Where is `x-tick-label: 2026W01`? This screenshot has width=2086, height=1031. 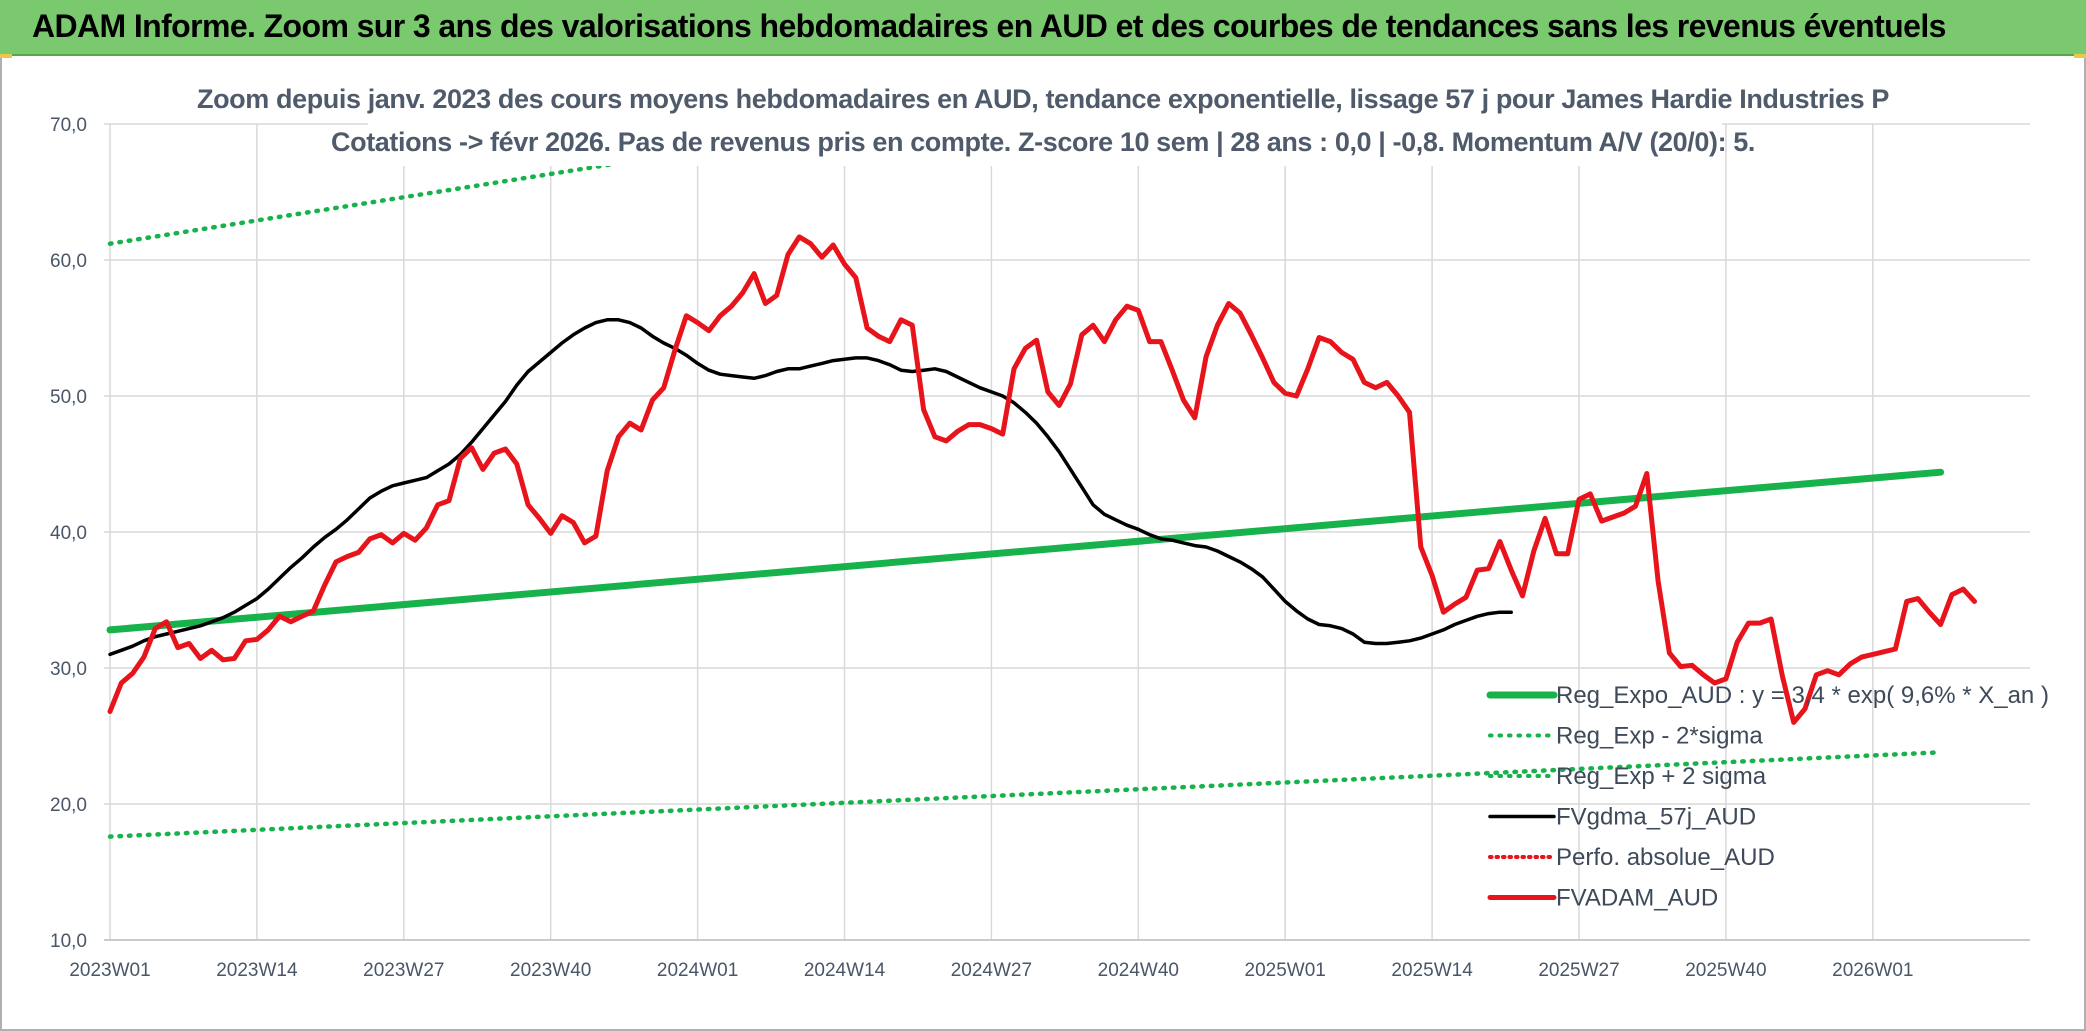 x-tick-label: 2026W01 is located at coordinates (1872, 970).